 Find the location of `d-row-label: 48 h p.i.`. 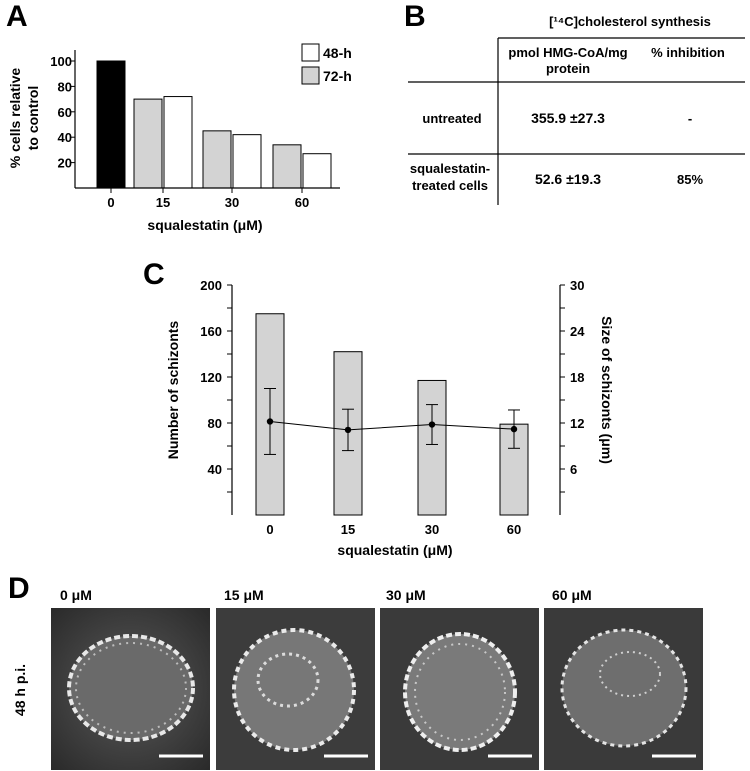

d-row-label: 48 h p.i. is located at coordinates (20, 690).